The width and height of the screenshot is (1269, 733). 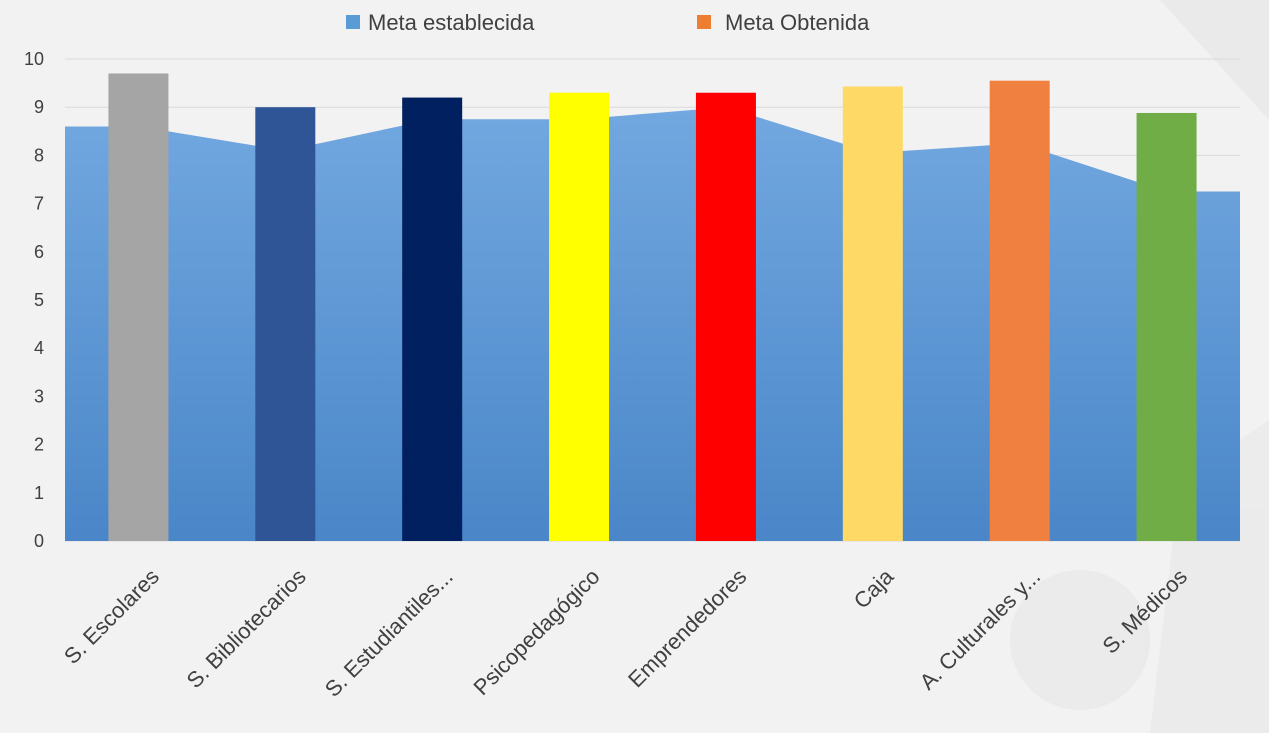 I want to click on legend-swatch-meta-establecida, so click(x=353, y=22).